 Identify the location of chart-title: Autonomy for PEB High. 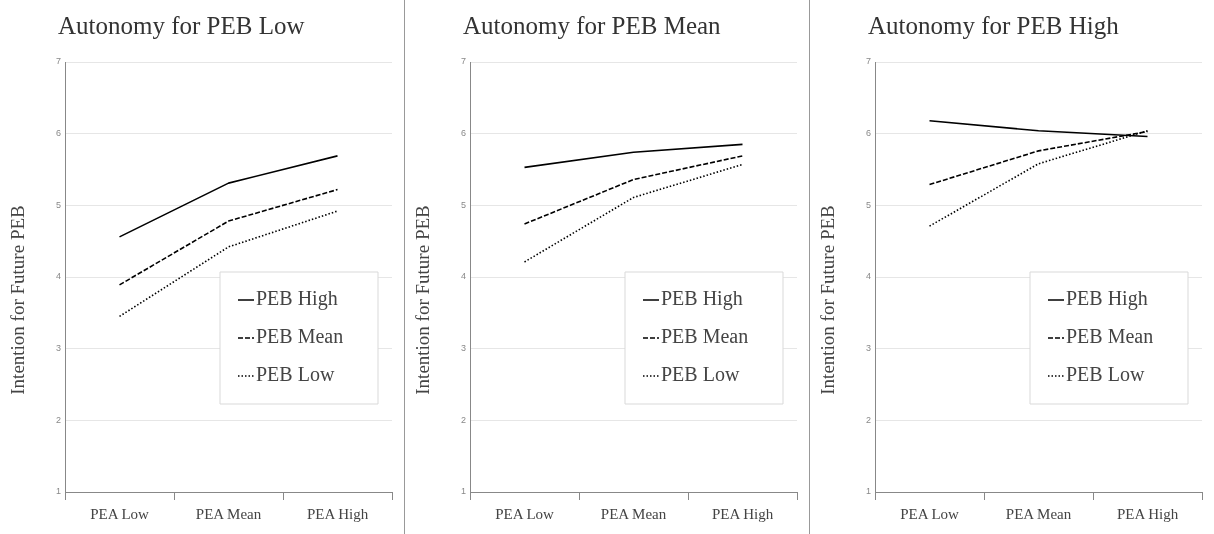
(993, 26).